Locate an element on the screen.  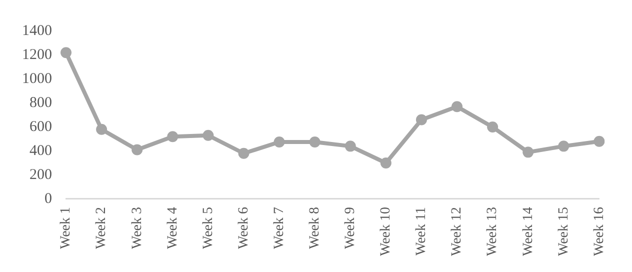
x-tick-label: Week 5 is located at coordinates (208, 228).